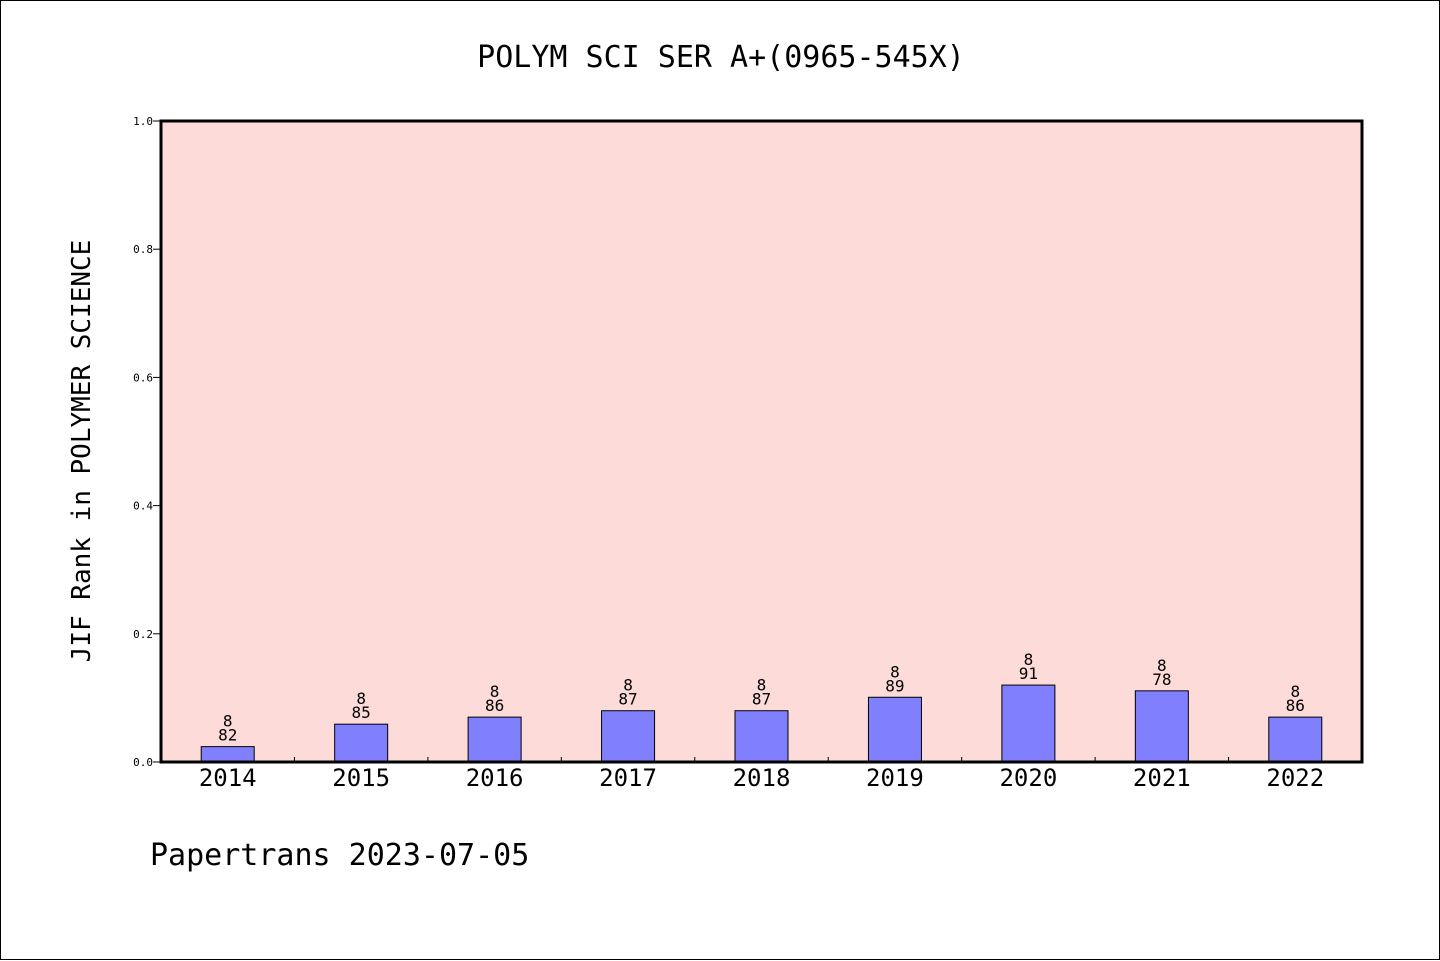 The width and height of the screenshot is (1440, 961). Describe the element at coordinates (495, 778) in the screenshot. I see `x-tick-label: 2016` at that location.